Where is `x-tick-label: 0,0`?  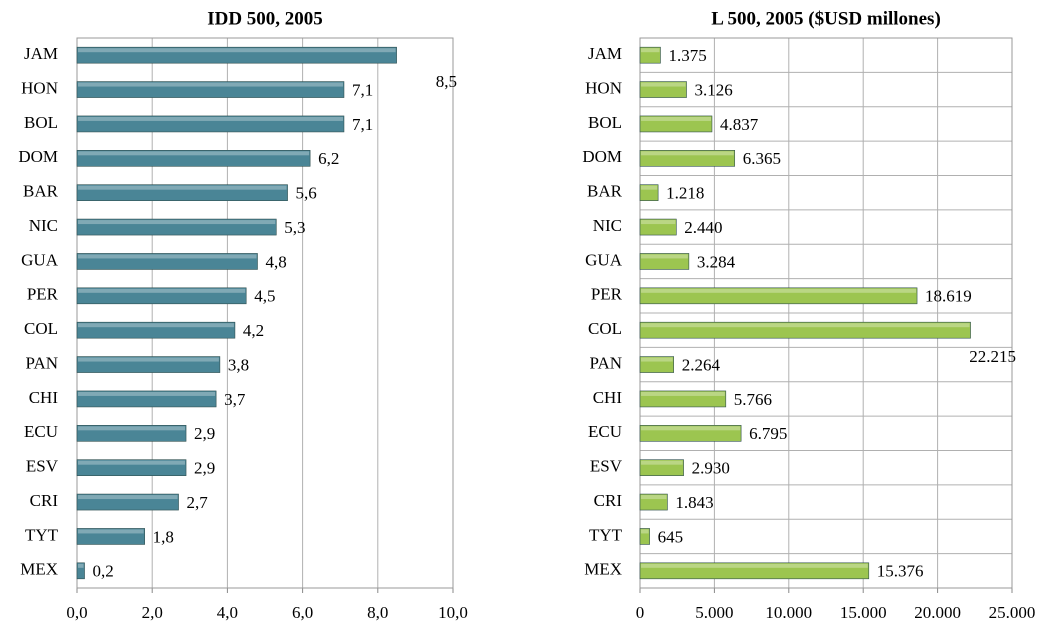
x-tick-label: 0,0 is located at coordinates (76, 612).